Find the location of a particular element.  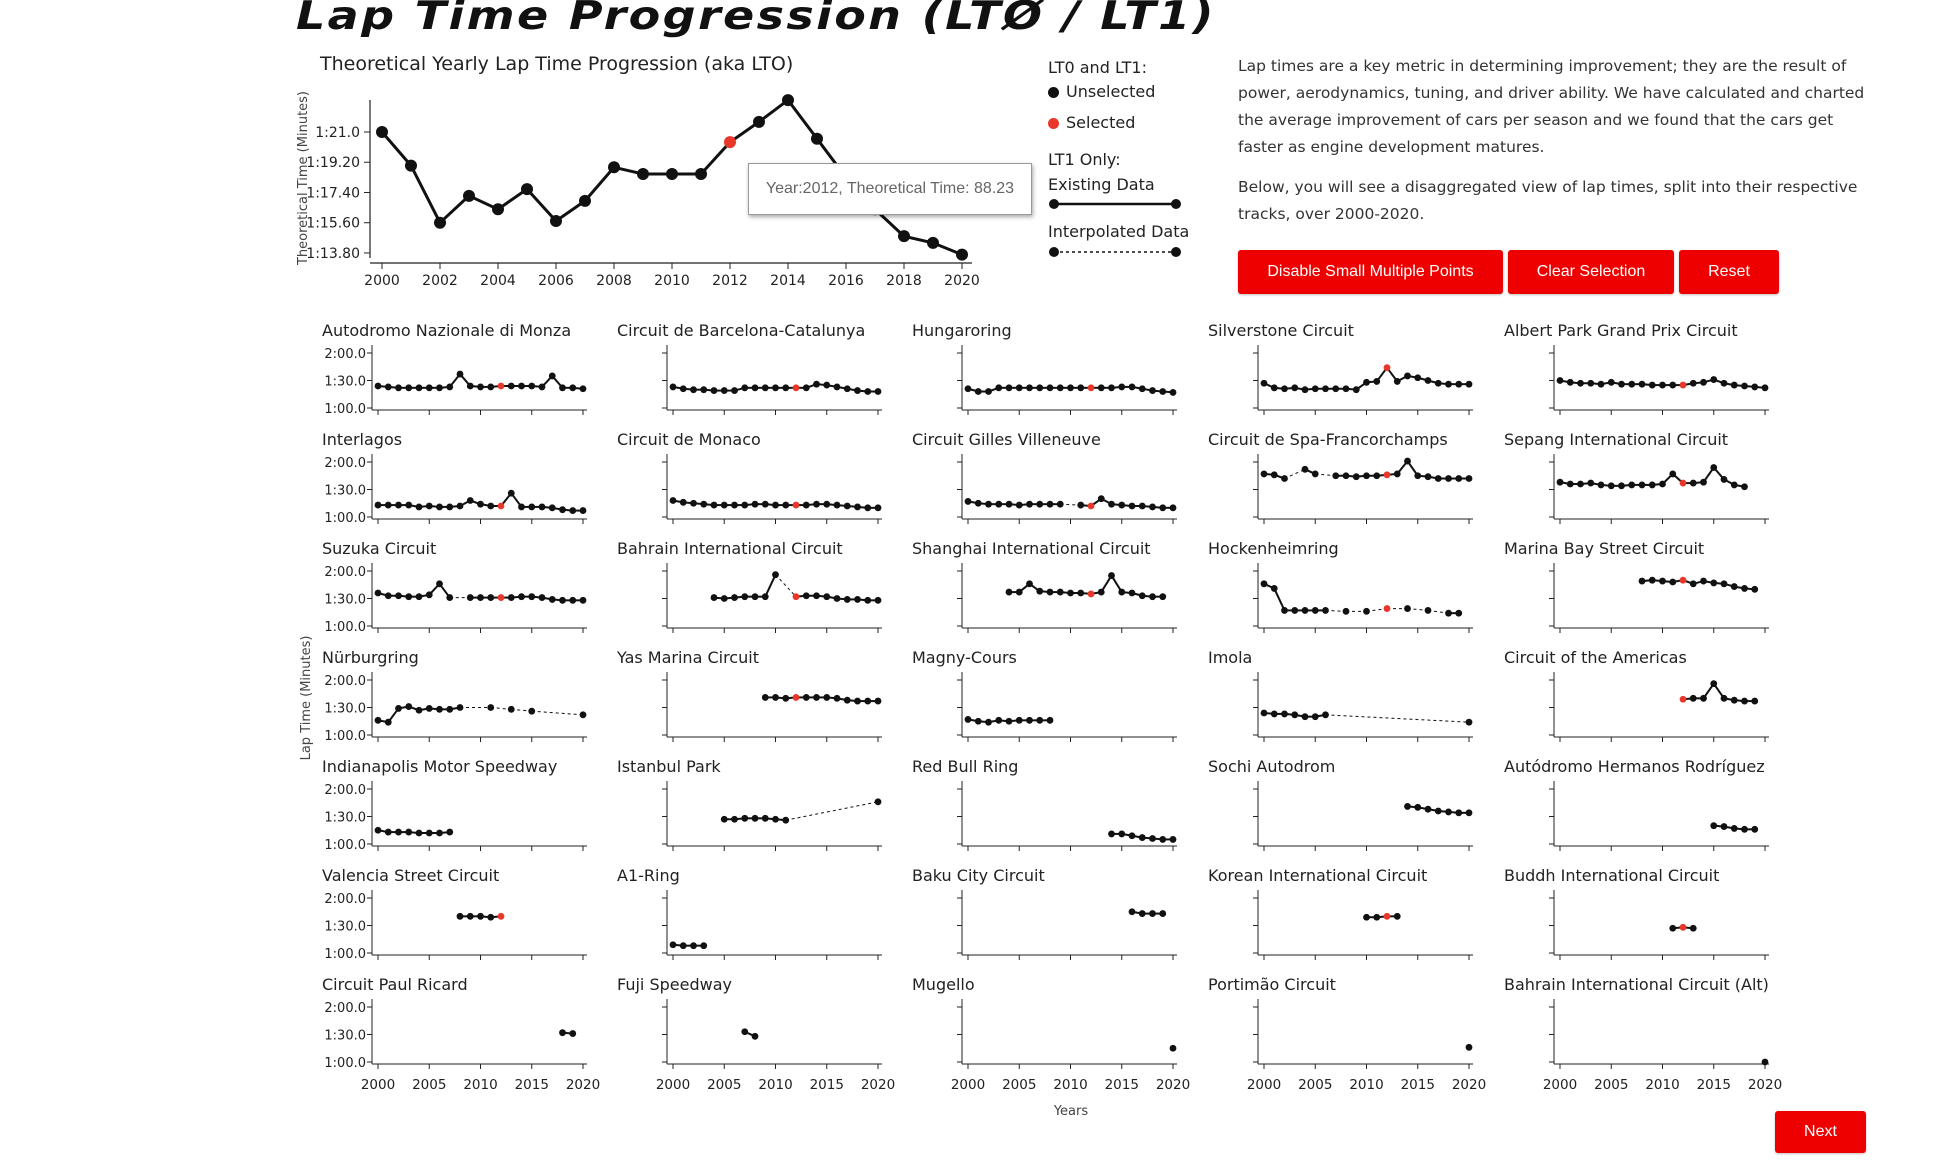

track-title: Red Bull Ring is located at coordinates (965, 766).